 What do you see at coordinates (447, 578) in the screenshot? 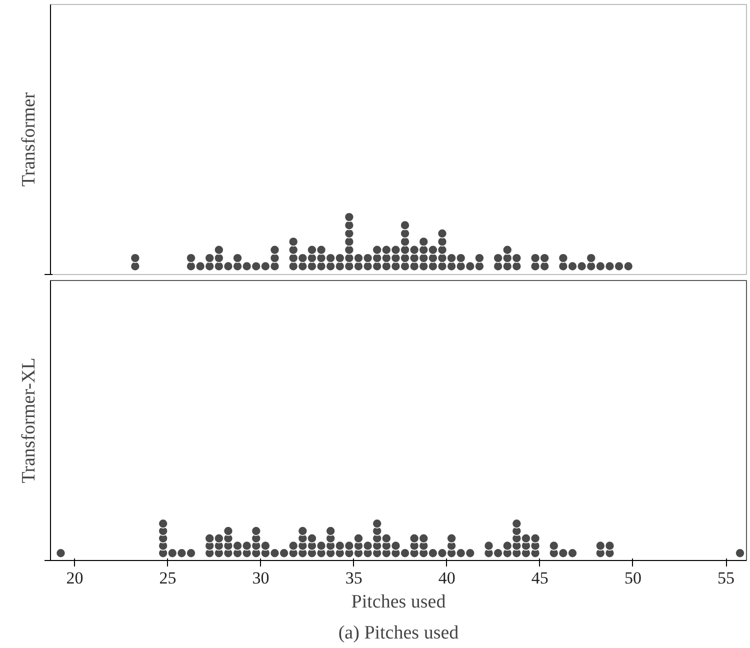
I see `x-tick-label: 40` at bounding box center [447, 578].